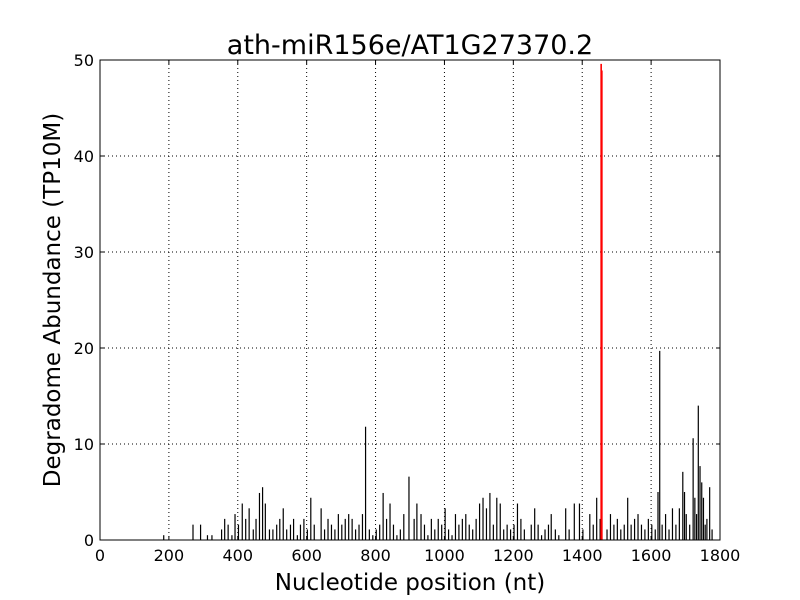 Image resolution: width=800 pixels, height=600 pixels. What do you see at coordinates (601, 301) in the screenshot?
I see `target-layer` at bounding box center [601, 301].